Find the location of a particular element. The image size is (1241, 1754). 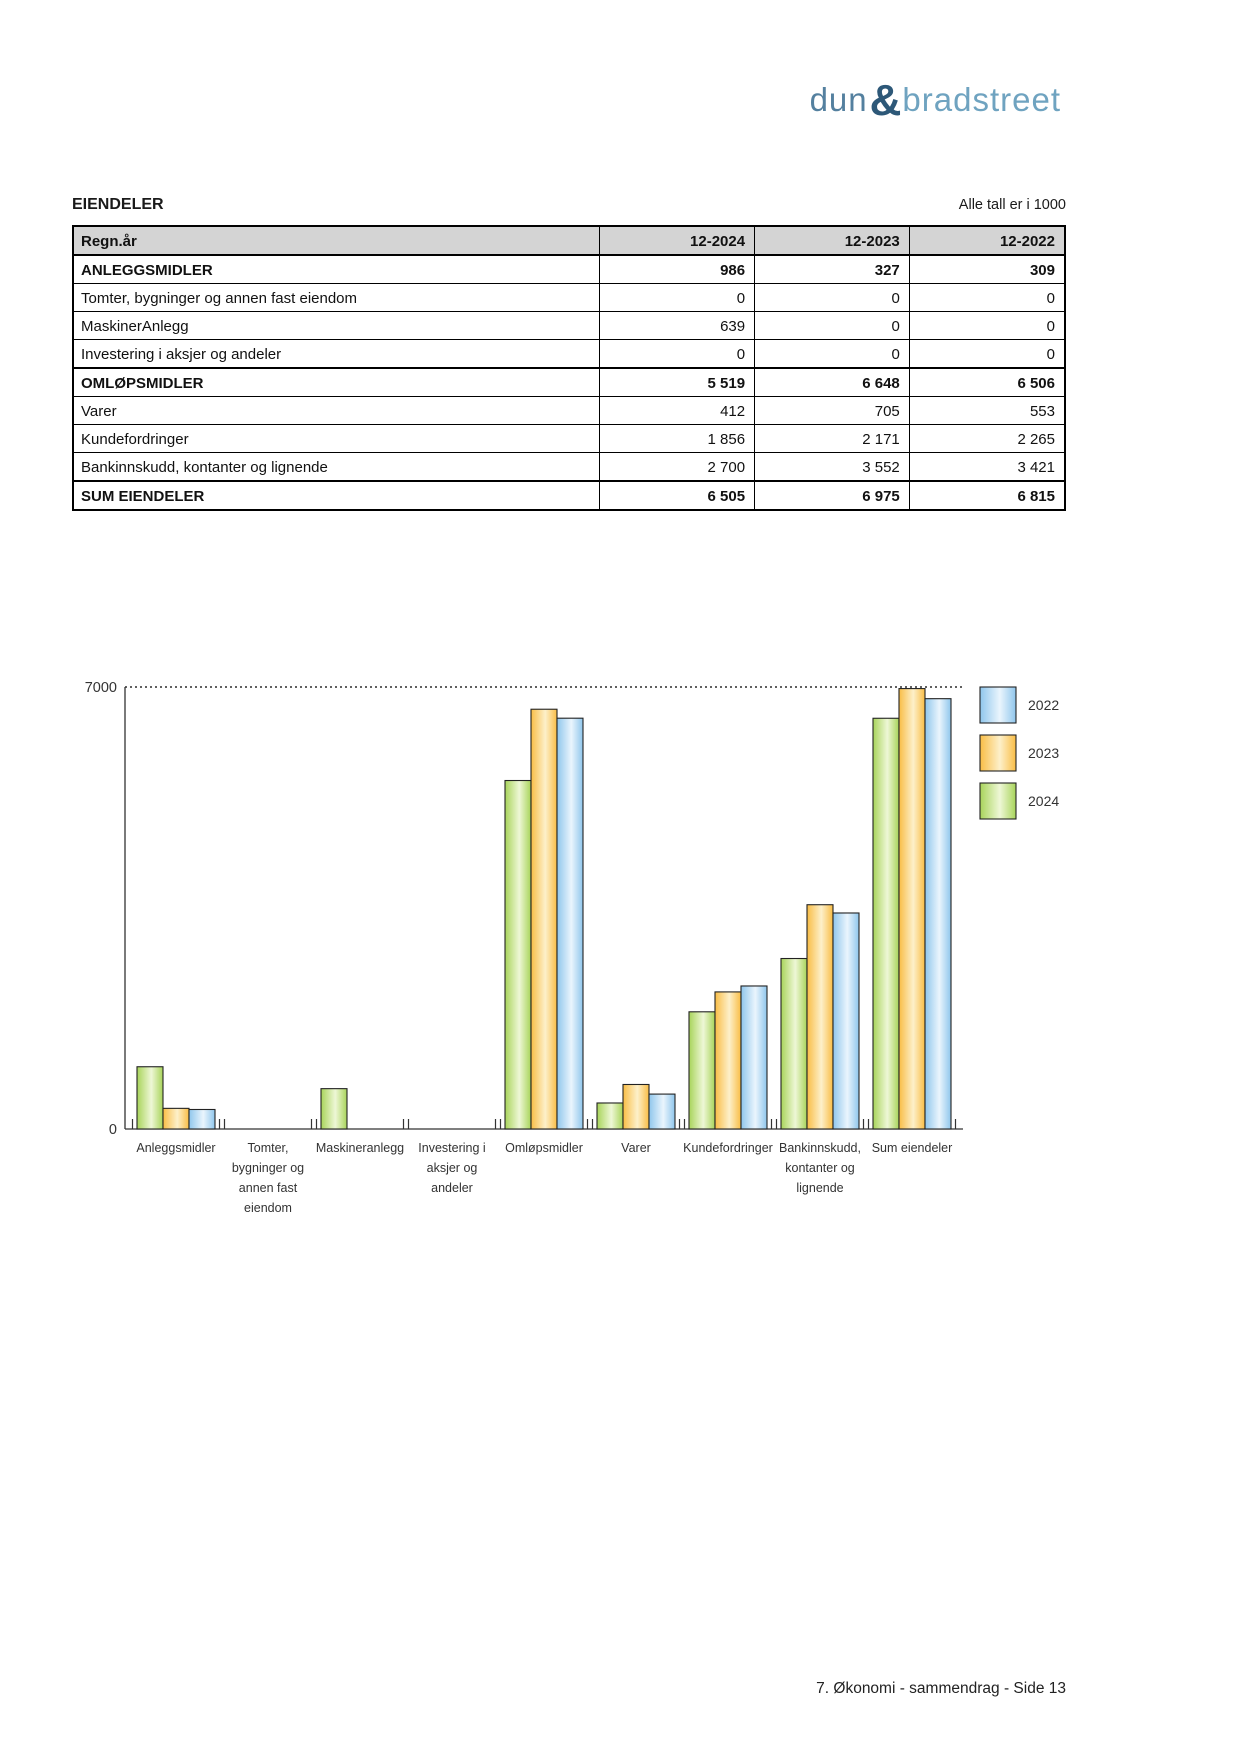

row-value: 5 519 is located at coordinates (677, 382).